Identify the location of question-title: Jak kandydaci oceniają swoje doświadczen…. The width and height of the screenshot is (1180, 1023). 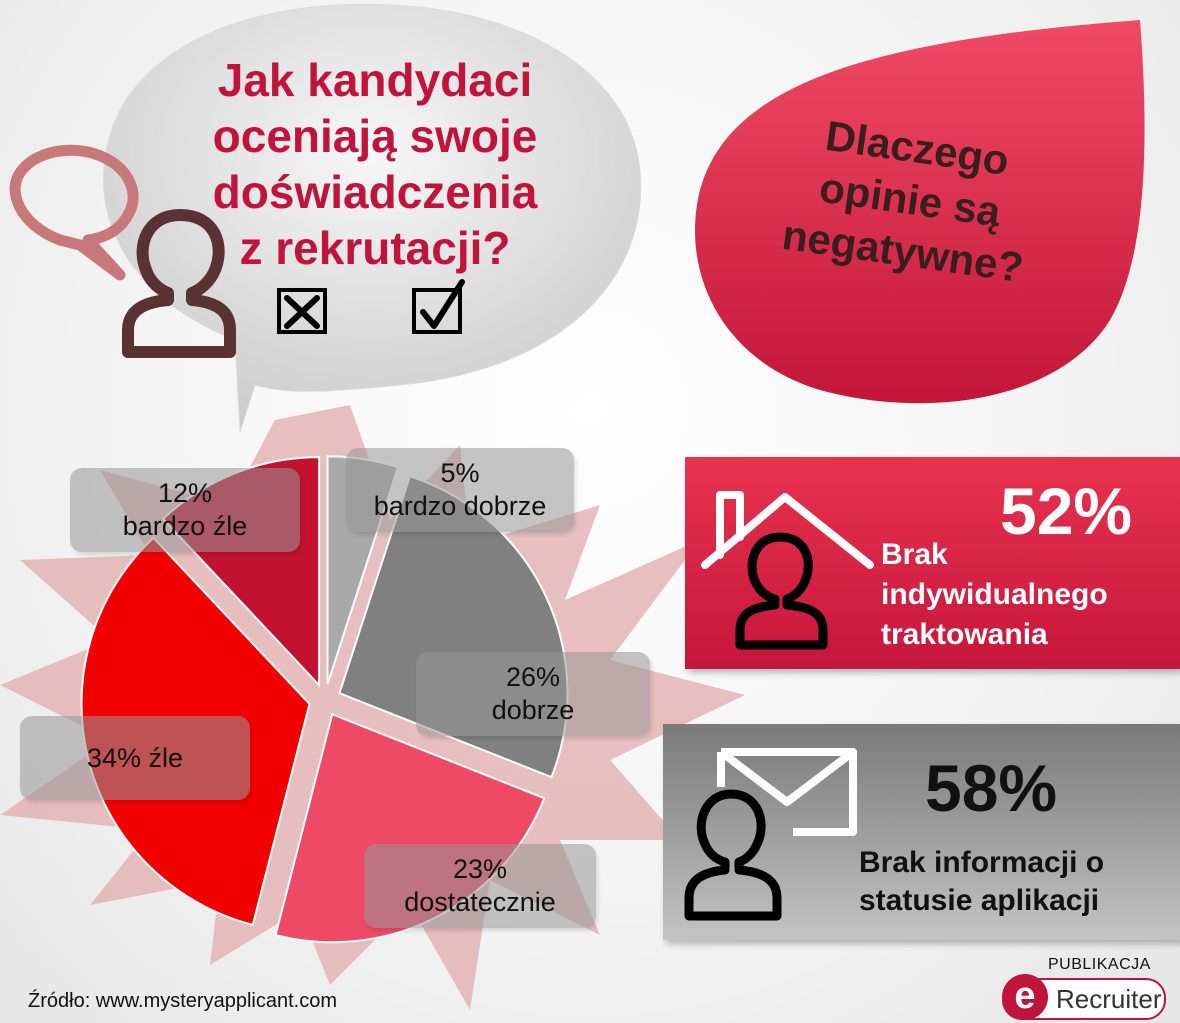
(375, 164).